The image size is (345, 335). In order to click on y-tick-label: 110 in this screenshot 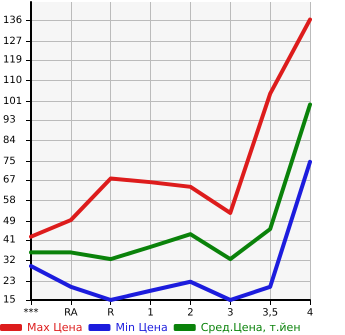, I will do `click(12, 80)`.